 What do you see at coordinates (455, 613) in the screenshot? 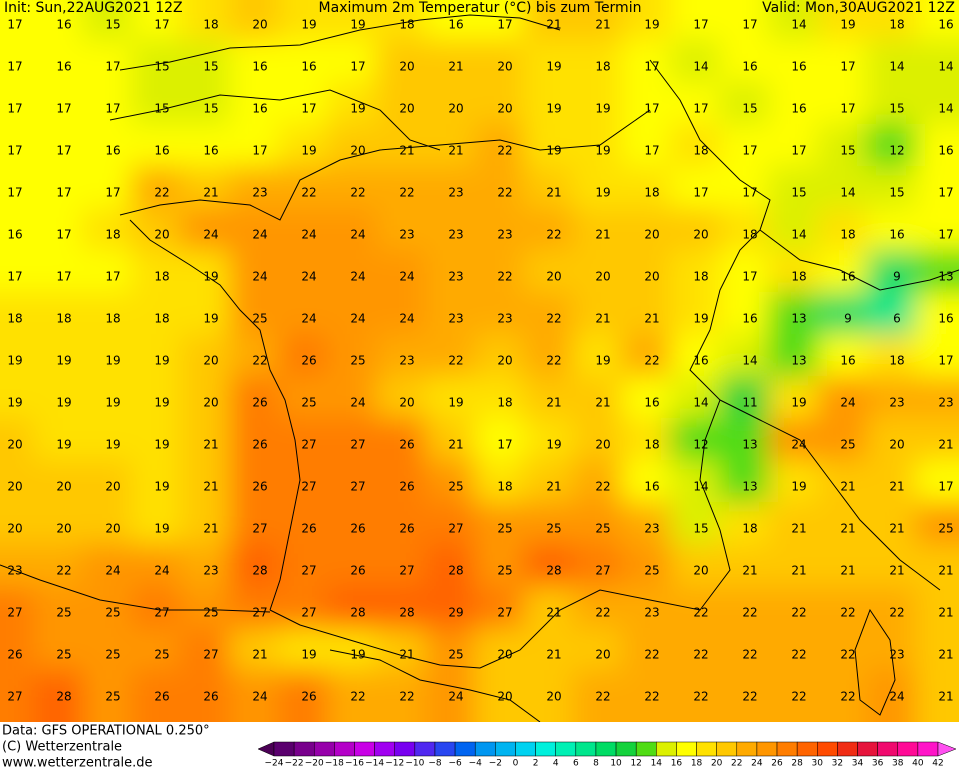
I see `temperature-value: 29` at bounding box center [455, 613].